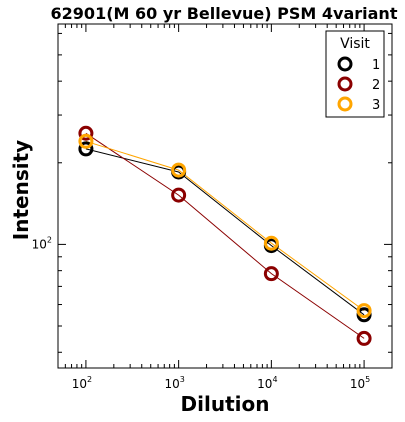  I want to click on x-axis-label: Dilution, so click(225, 404).